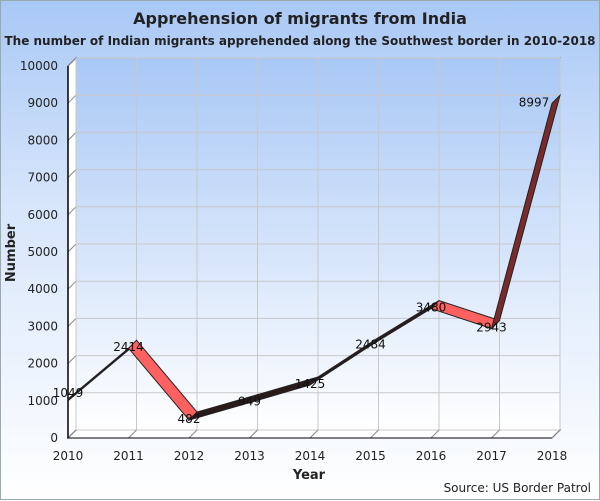  Describe the element at coordinates (300, 18) in the screenshot. I see `chart-title: Apprehension of migrants from India` at that location.